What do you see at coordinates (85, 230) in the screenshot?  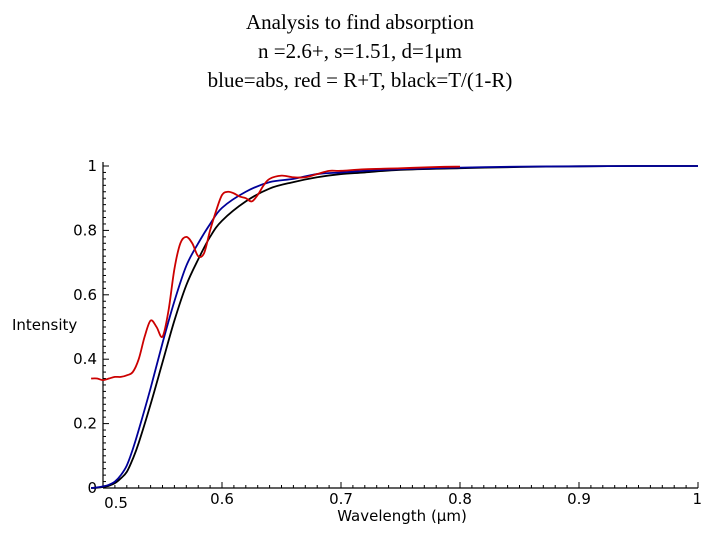 I see `y-tick-label: 0.8` at bounding box center [85, 230].